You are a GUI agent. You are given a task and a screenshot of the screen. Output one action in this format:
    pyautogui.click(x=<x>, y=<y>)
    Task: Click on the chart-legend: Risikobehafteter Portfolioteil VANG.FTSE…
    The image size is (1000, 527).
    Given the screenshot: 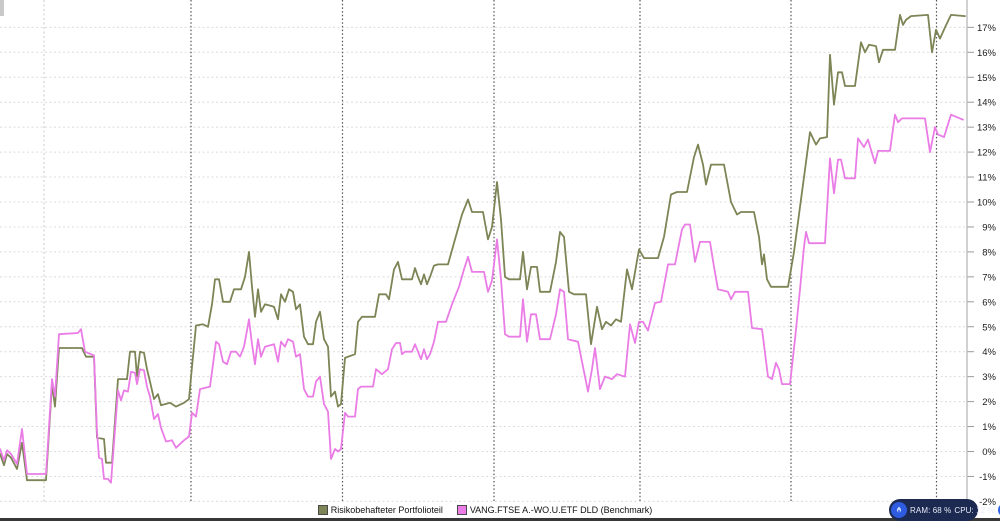 What is the action you would take?
    pyautogui.click(x=485, y=510)
    